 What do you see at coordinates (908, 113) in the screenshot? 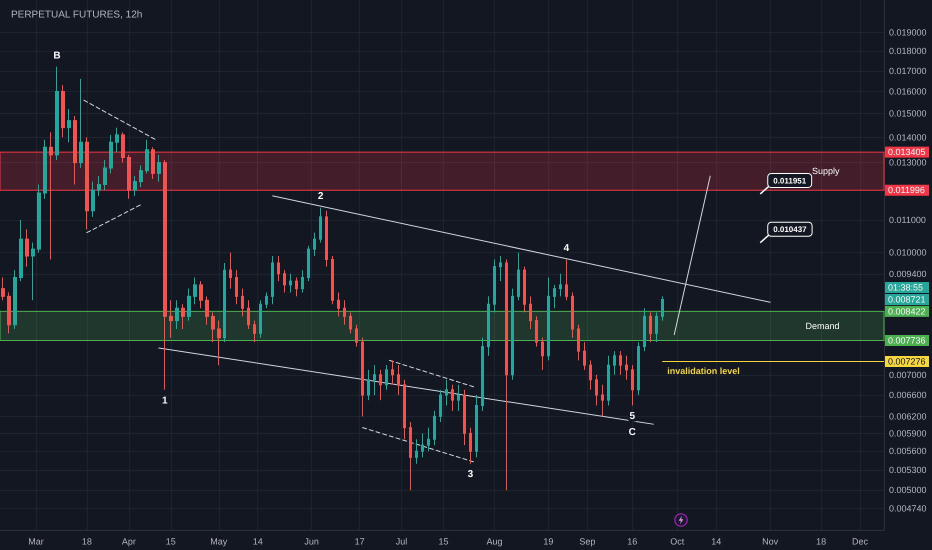
I see `y-tick-label: 0.015000` at bounding box center [908, 113].